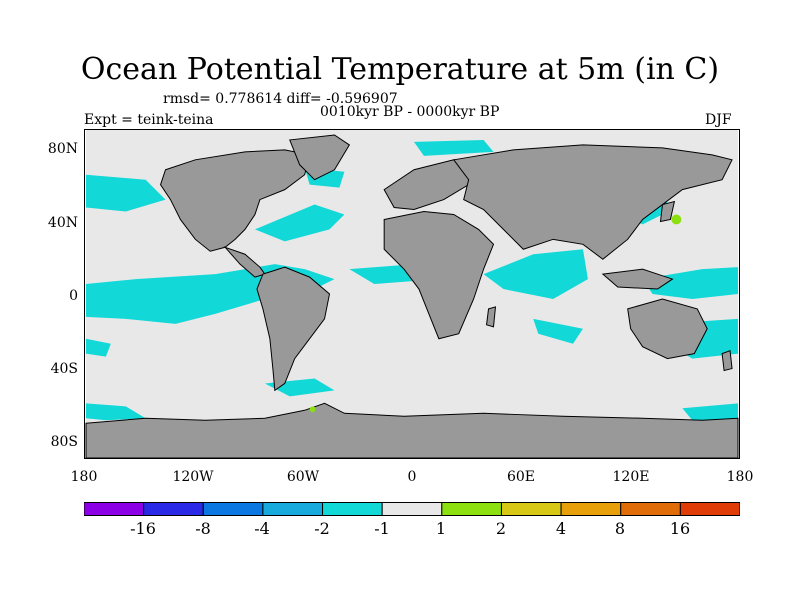 This screenshot has height=600, width=800. What do you see at coordinates (115, 412) in the screenshot?
I see `anomaly-southern-ocean-west` at bounding box center [115, 412].